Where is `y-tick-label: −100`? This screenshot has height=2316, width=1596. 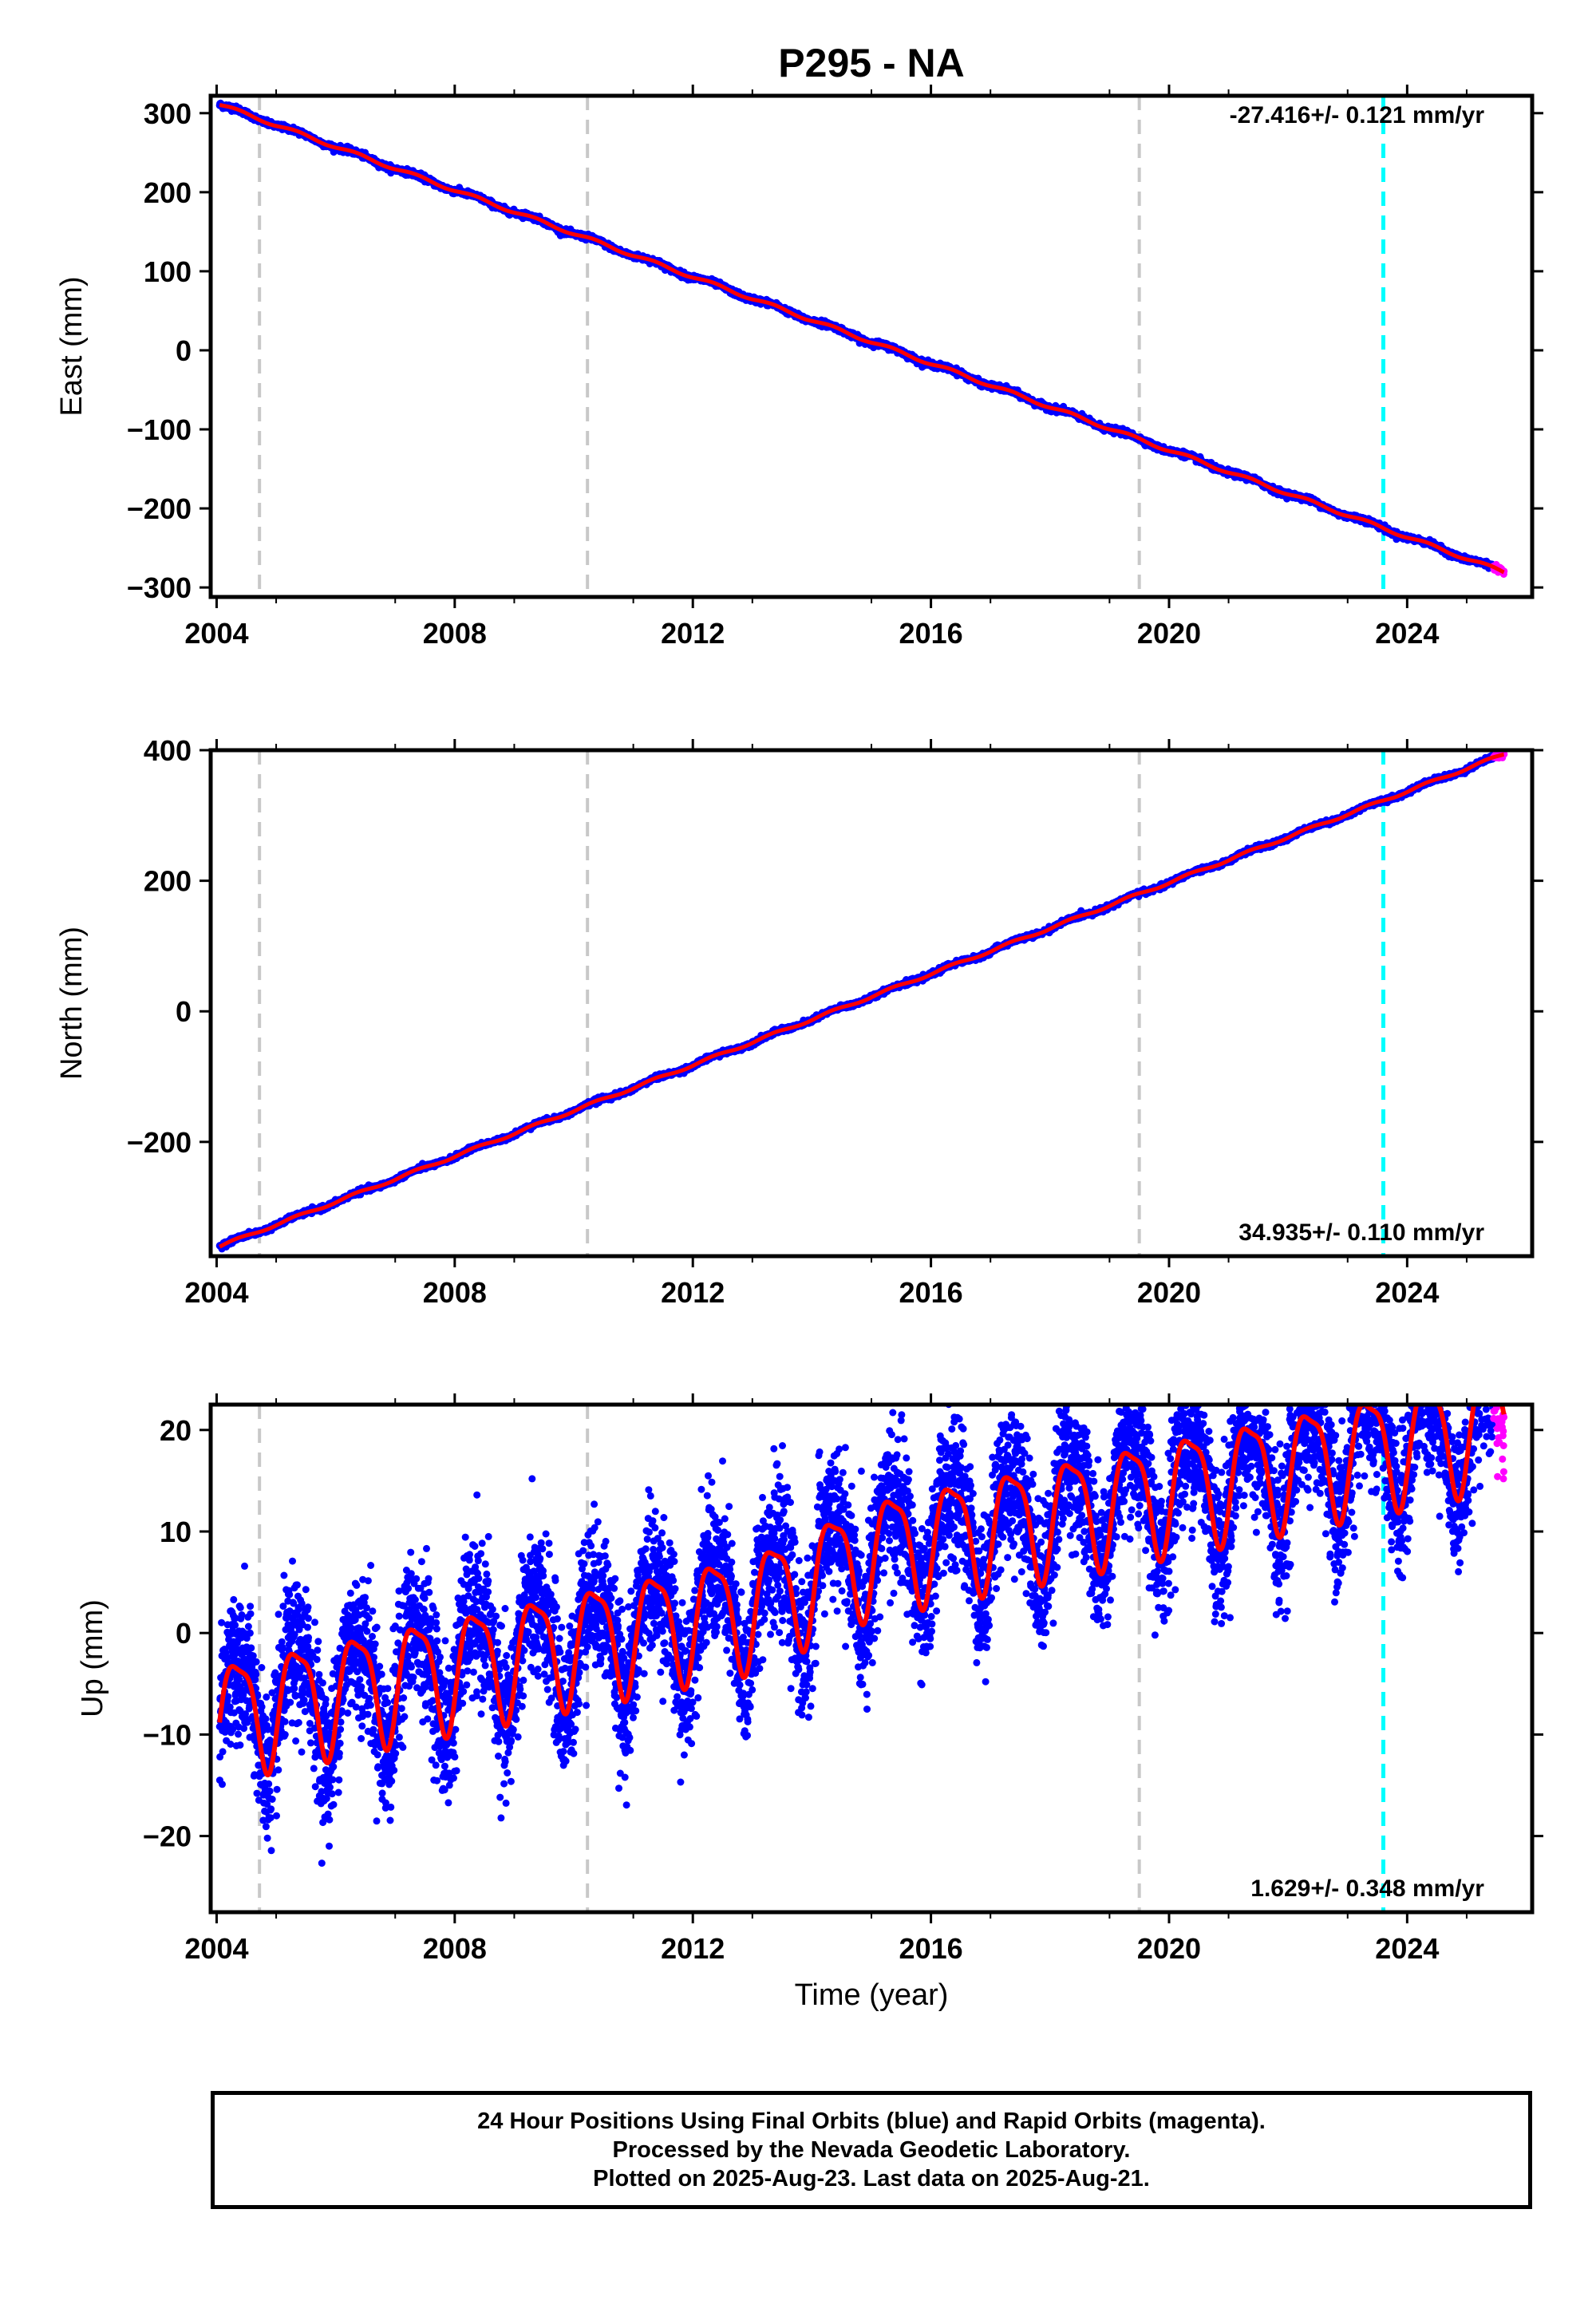 y-tick-label: −100 is located at coordinates (159, 429).